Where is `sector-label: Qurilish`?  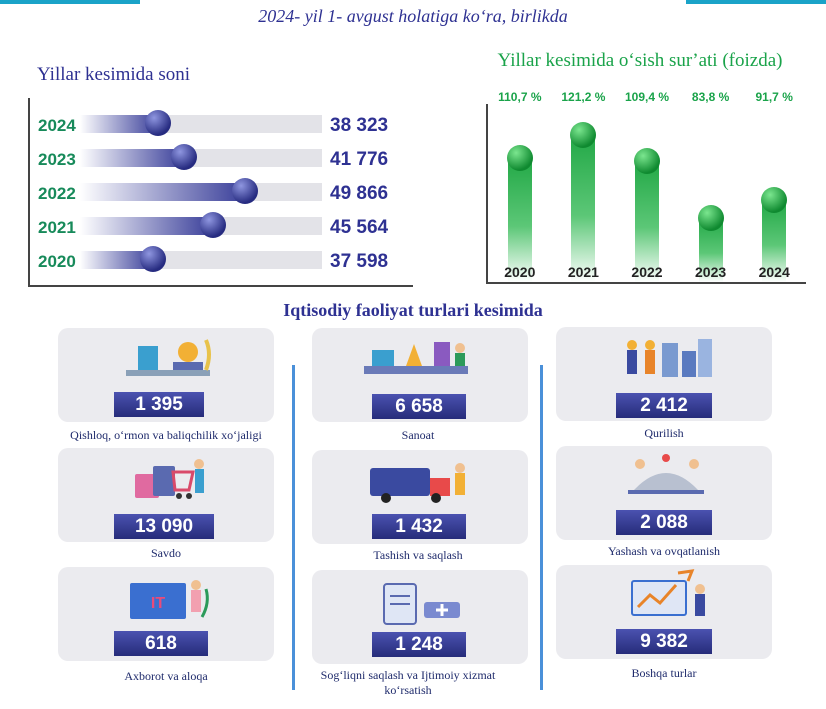
sector-label: Qurilish is located at coordinates (664, 433).